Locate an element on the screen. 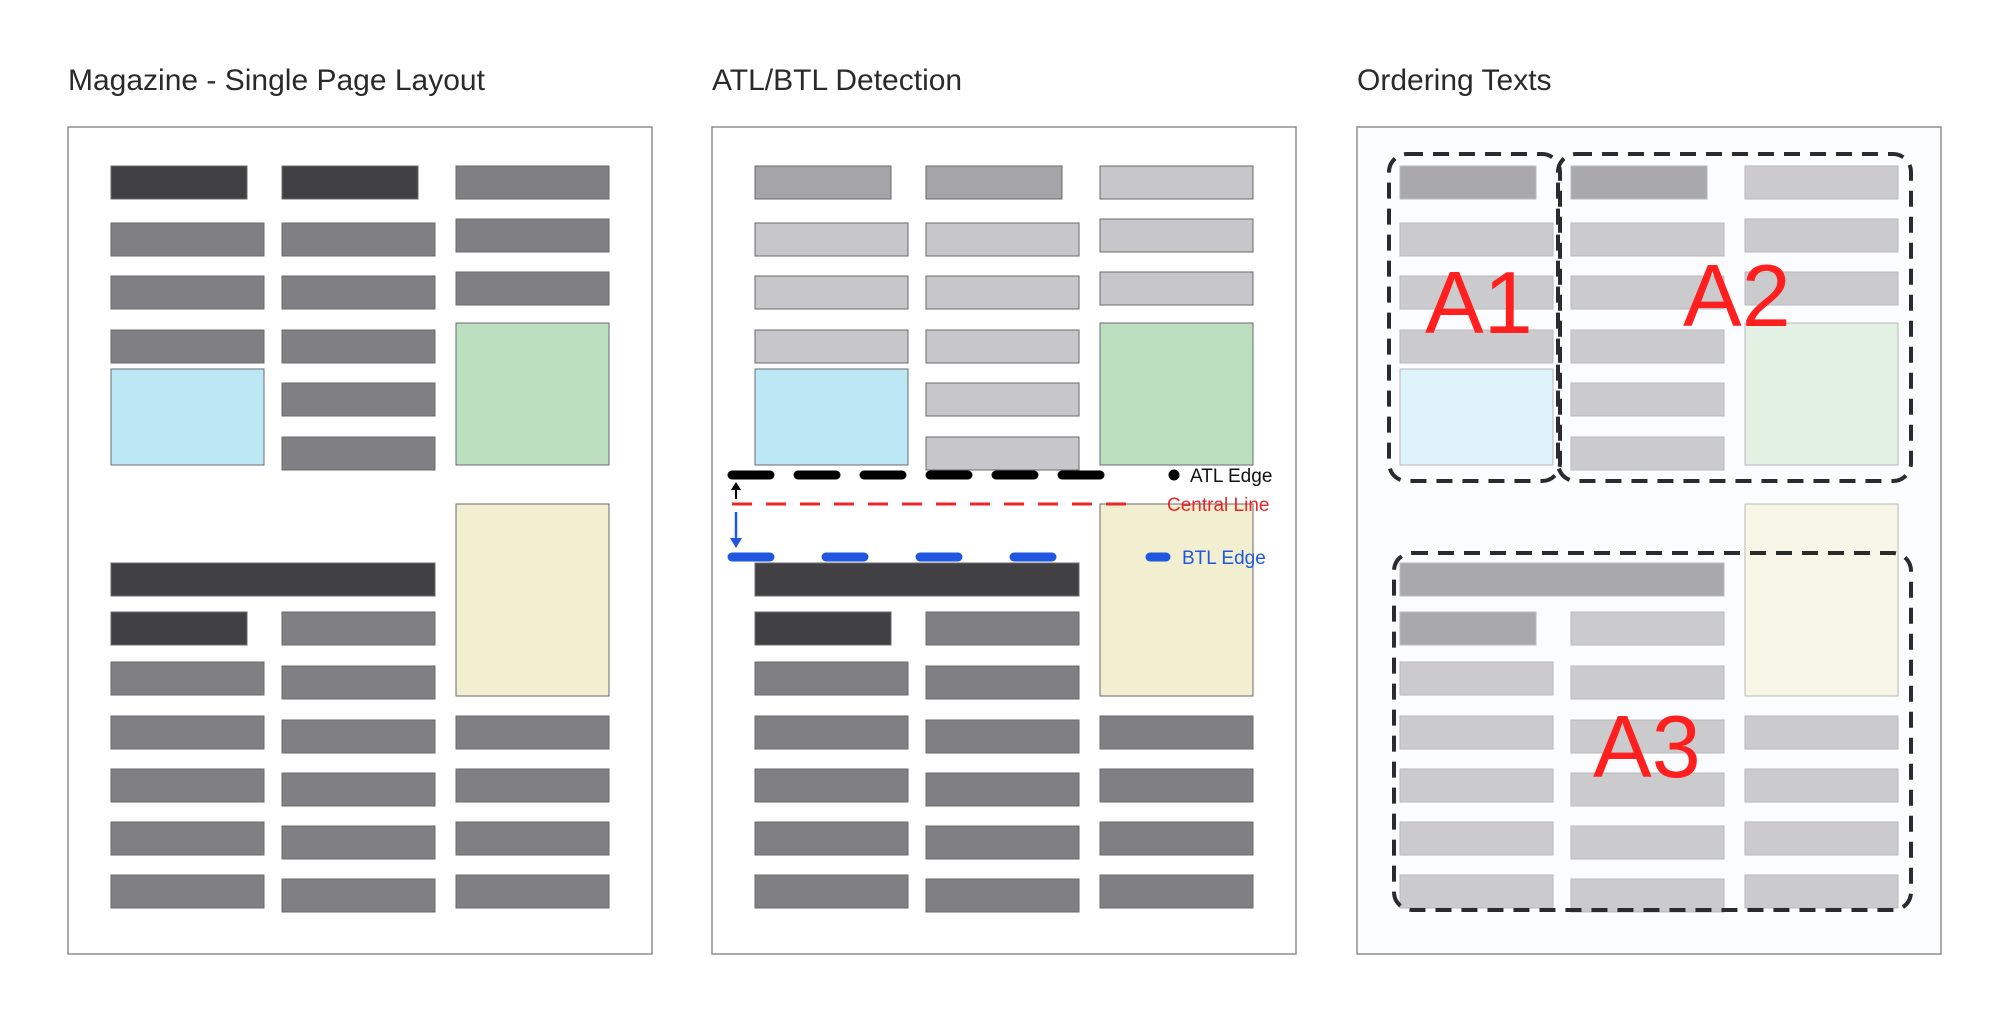 The width and height of the screenshot is (2000, 1017). arrow-up-icon is located at coordinates (736, 490).